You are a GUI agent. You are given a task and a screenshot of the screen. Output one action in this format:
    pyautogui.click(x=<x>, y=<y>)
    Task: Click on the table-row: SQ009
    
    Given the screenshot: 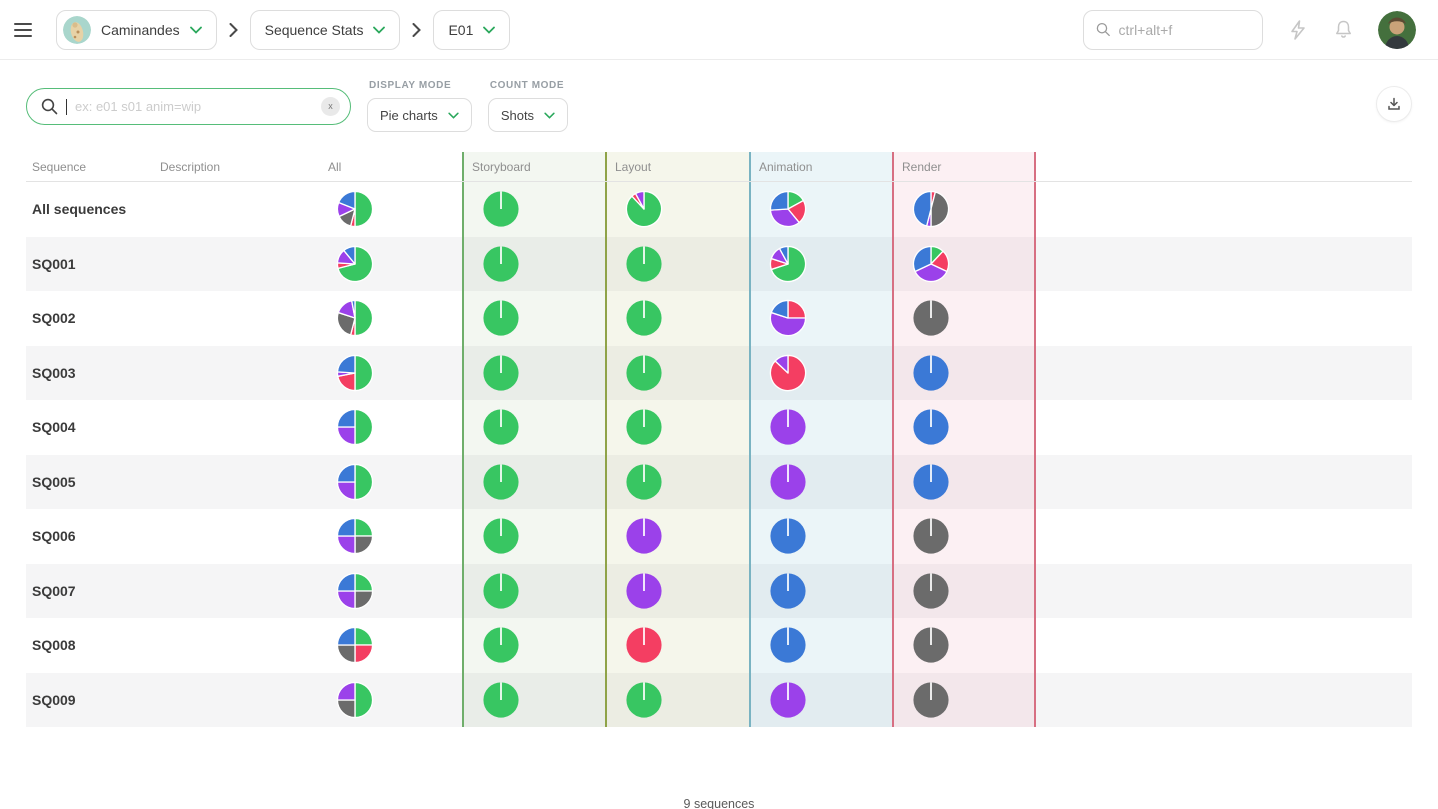 What is the action you would take?
    pyautogui.click(x=719, y=700)
    